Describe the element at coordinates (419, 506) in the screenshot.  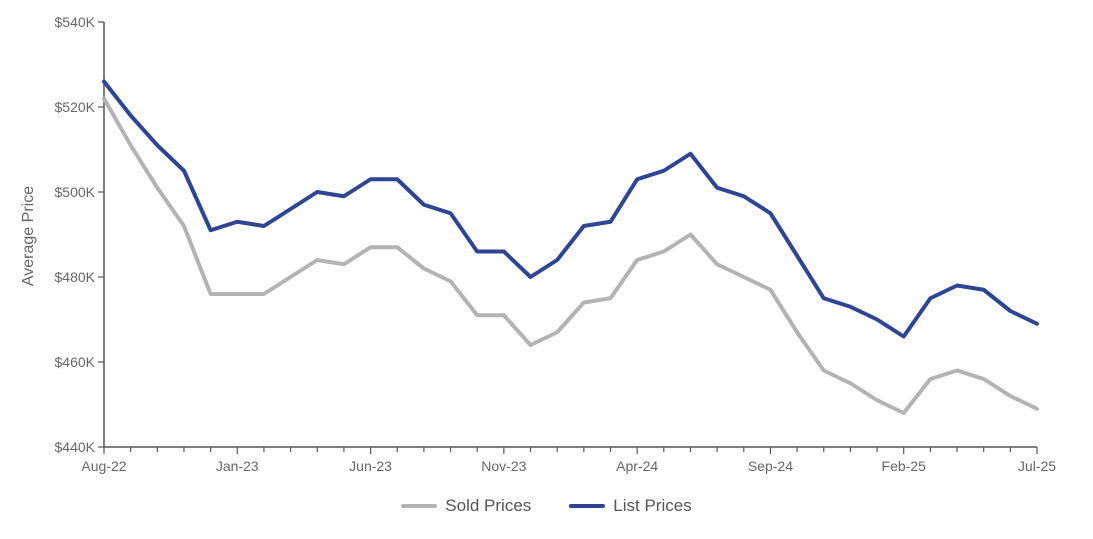
I see `legend-swatch-sold` at that location.